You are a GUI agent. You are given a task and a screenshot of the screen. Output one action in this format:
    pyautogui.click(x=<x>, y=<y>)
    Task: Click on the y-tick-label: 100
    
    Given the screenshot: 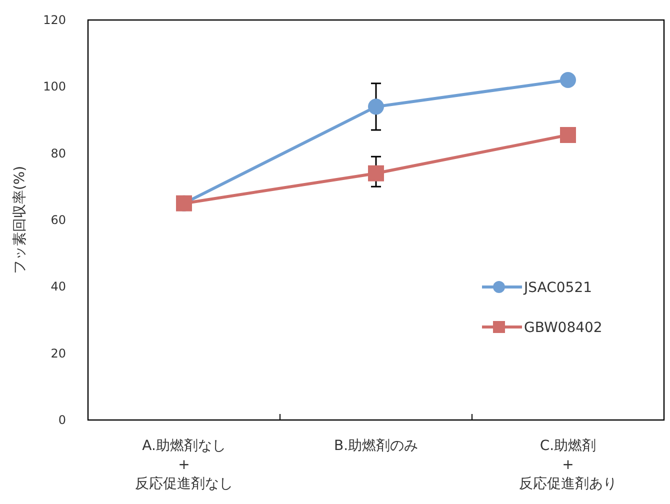 What is the action you would take?
    pyautogui.click(x=54, y=87)
    